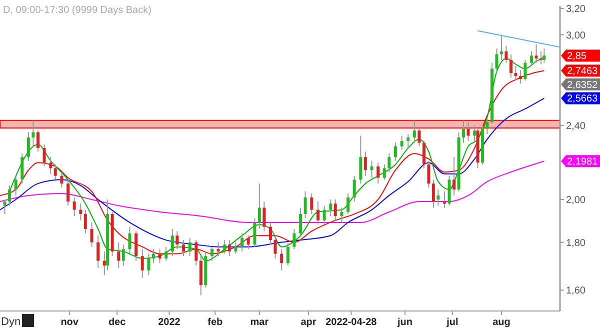 Image resolution: width=600 pixels, height=328 pixels. Describe the element at coordinates (452, 322) in the screenshot. I see `x-tick-label: jul` at that location.